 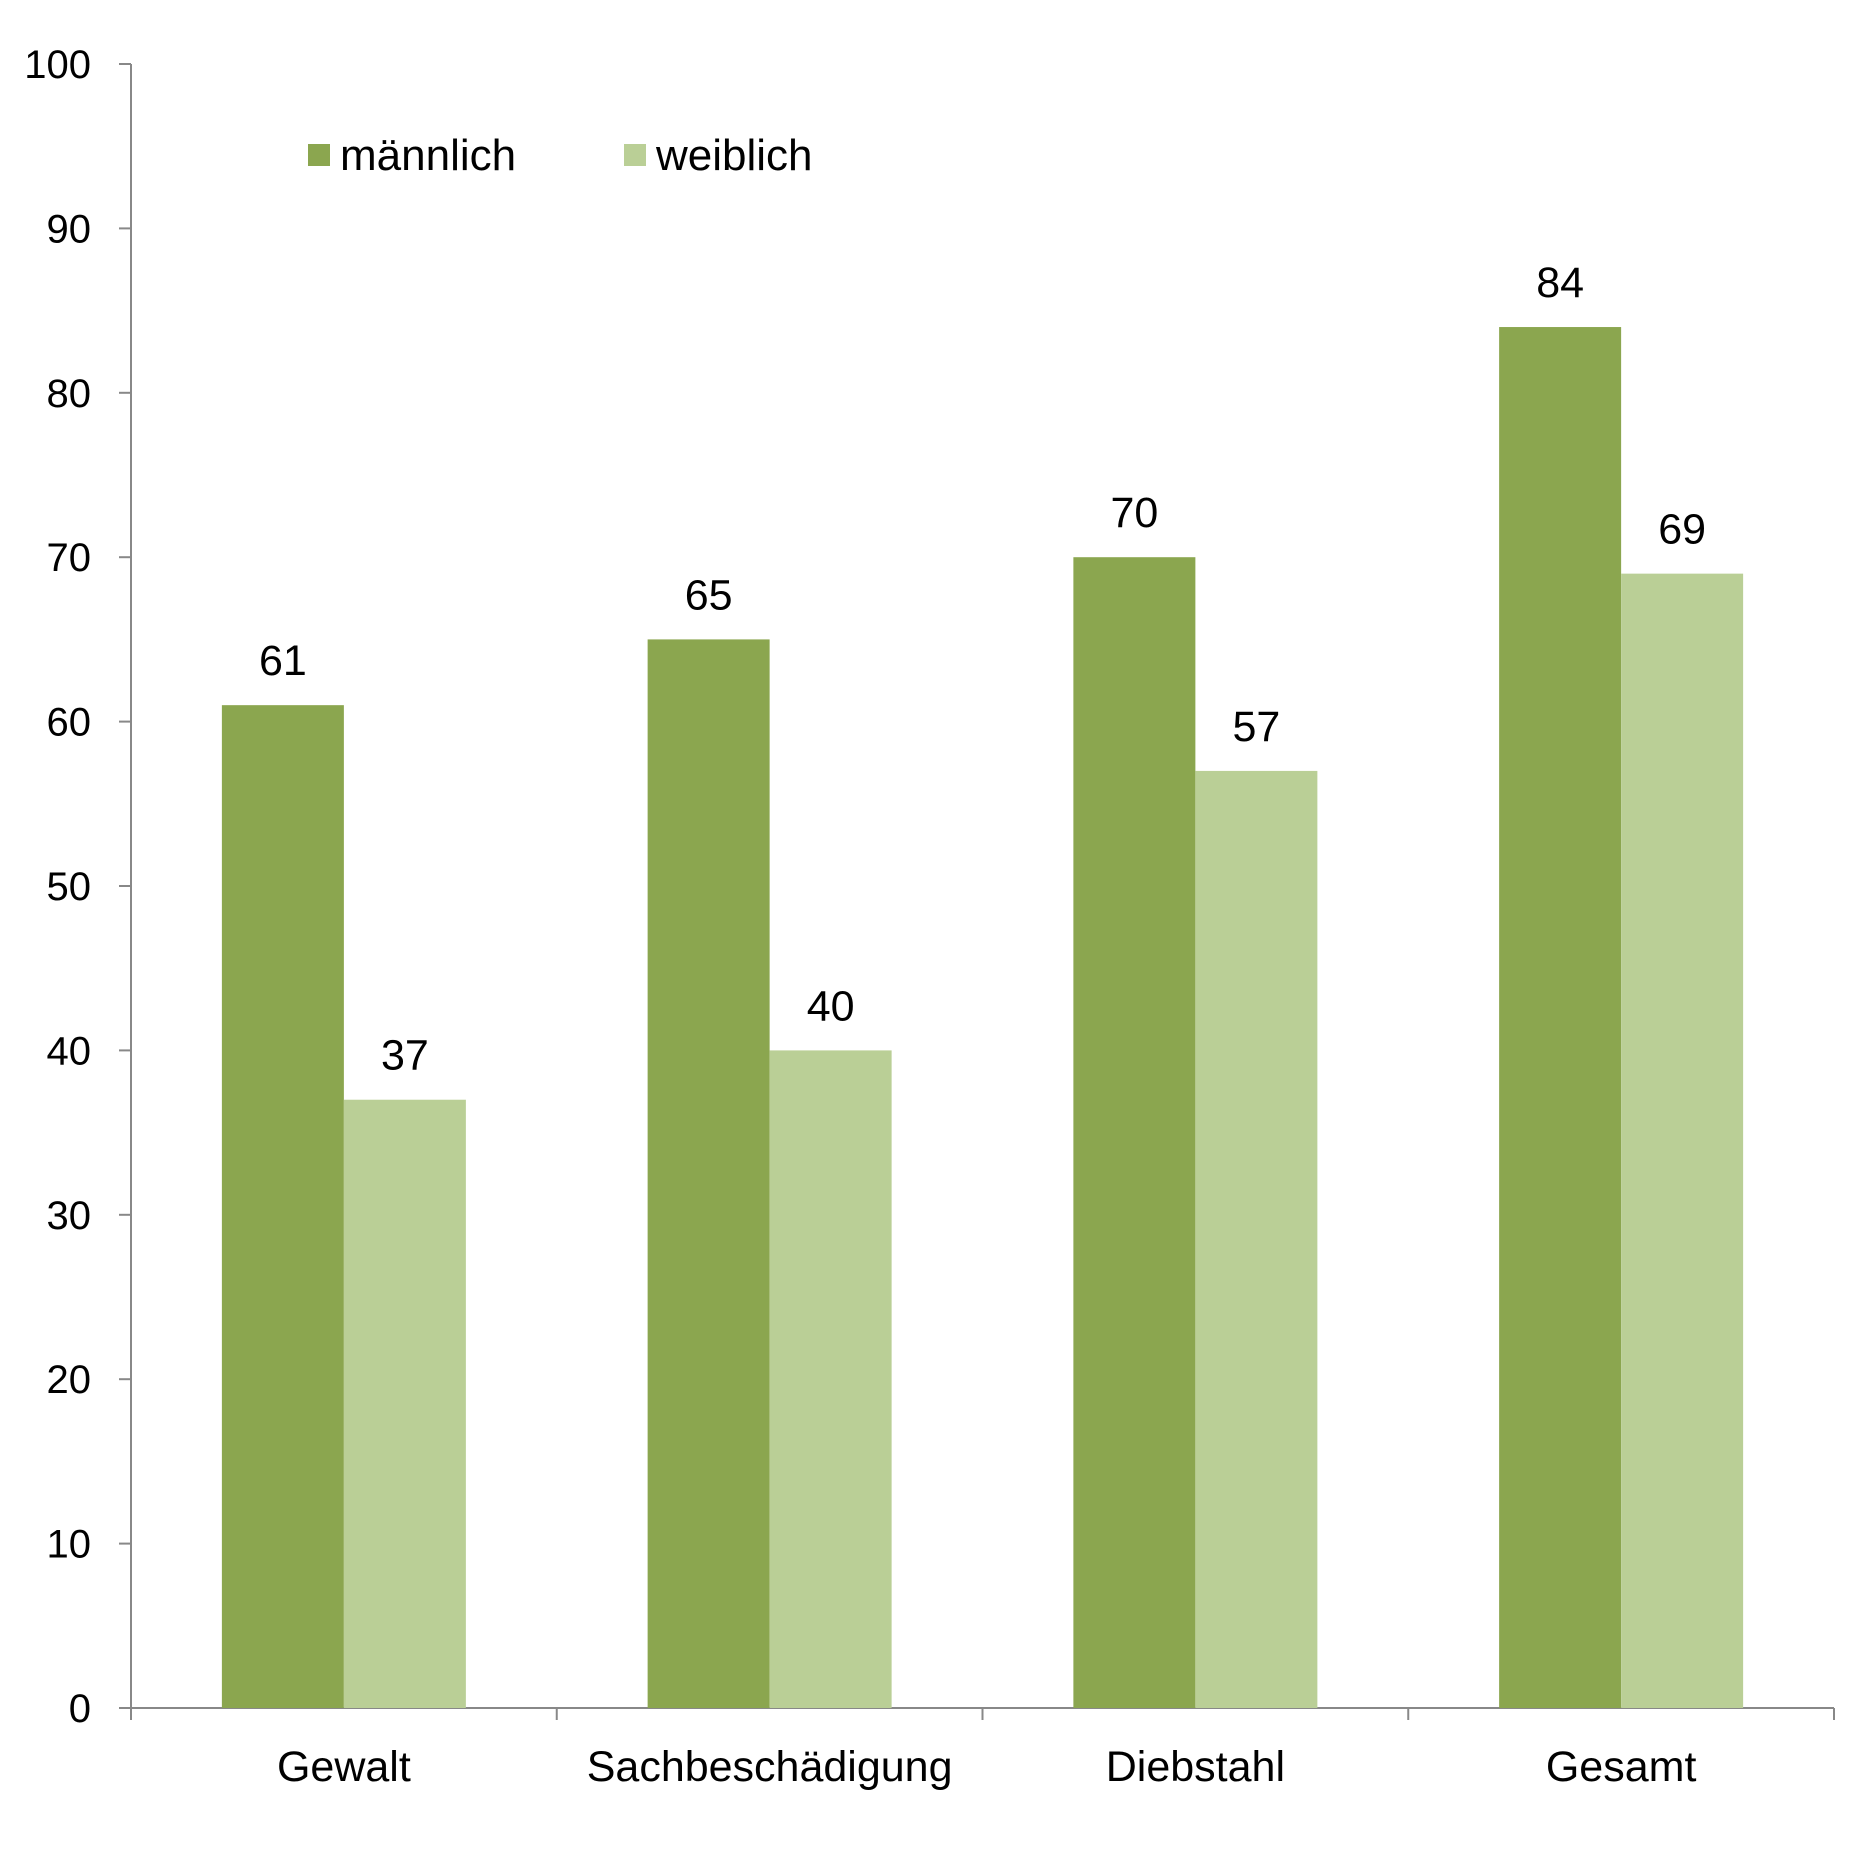 I want to click on y-tick-label: 50, so click(x=69, y=887).